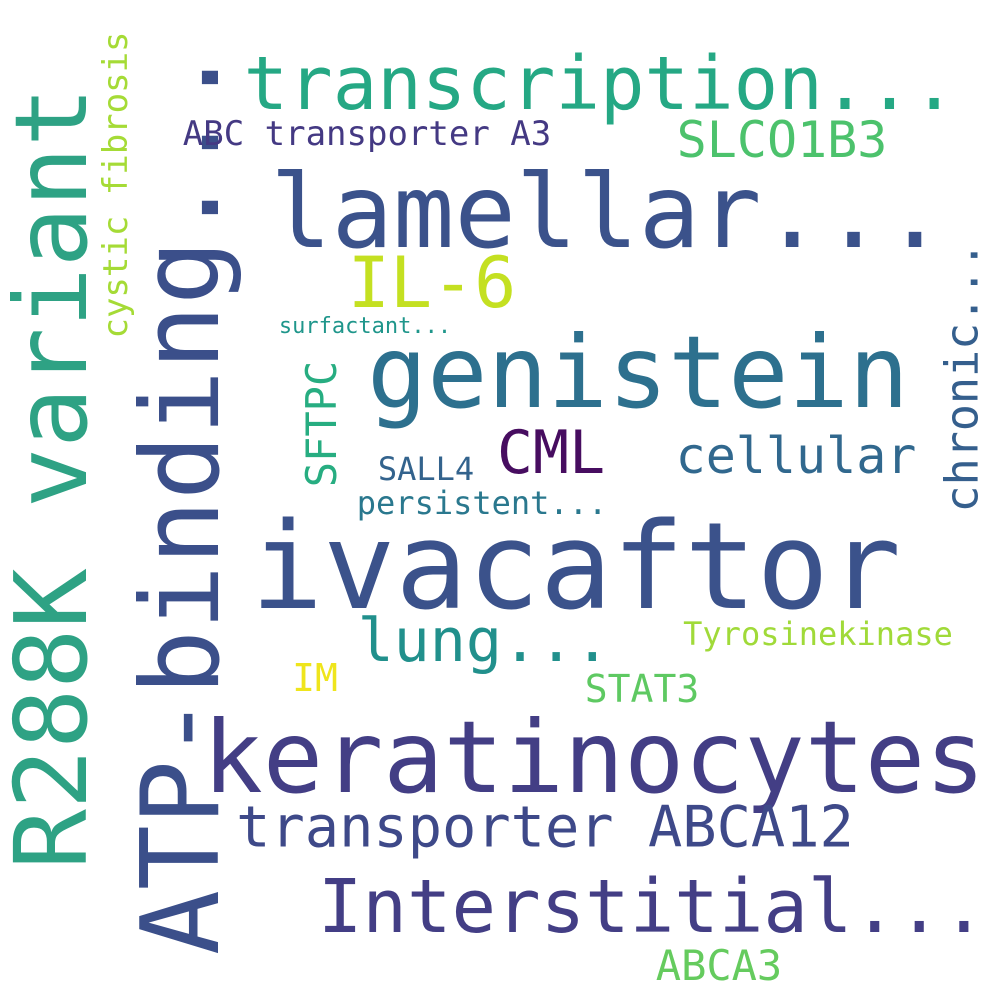  I want to click on word-keratinocytes: keratinocytes, so click(594, 757).